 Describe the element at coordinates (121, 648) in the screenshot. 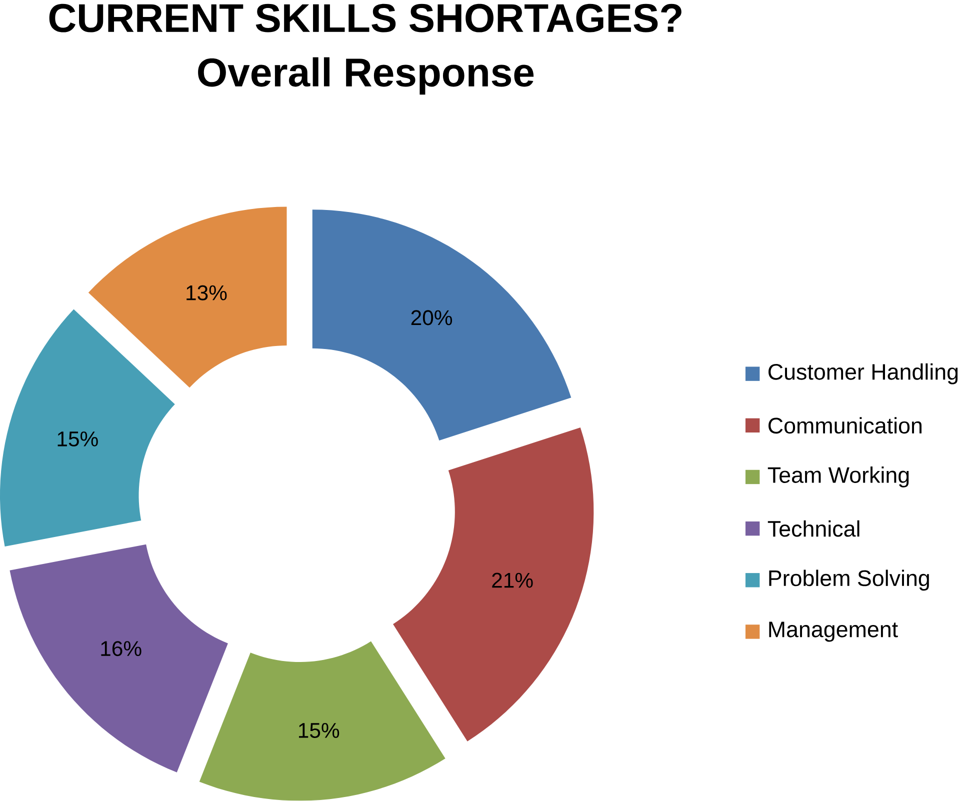

I see `data-label: 16%` at that location.